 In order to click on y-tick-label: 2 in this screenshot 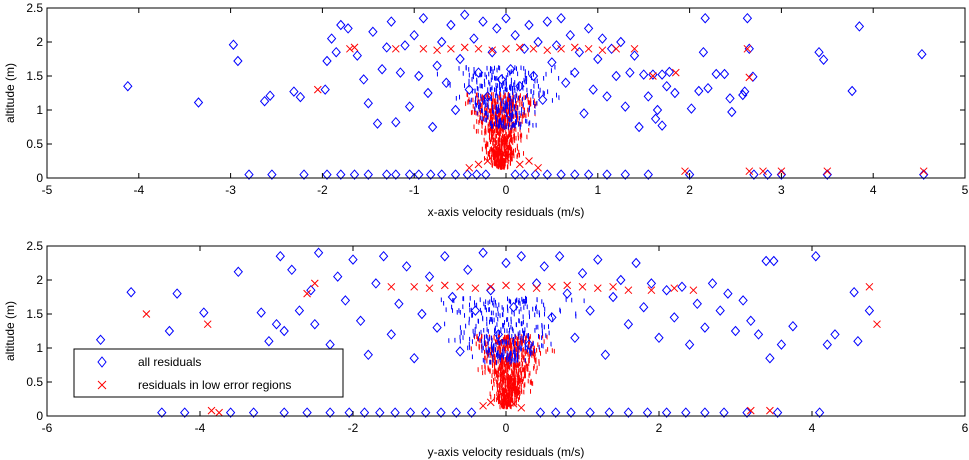, I will do `click(39, 280)`.